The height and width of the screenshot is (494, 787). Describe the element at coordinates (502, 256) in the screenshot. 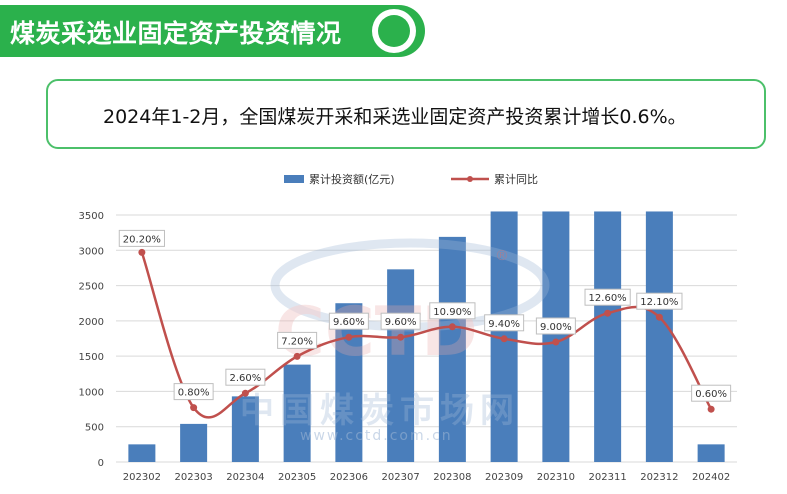

I see `watermark-registered: ®` at that location.